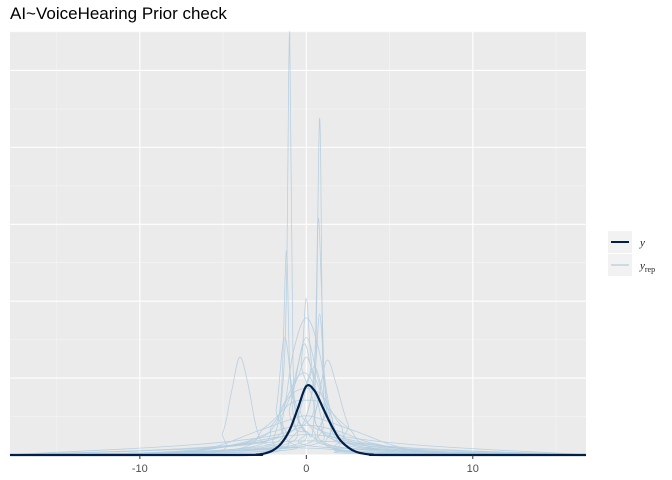  Describe the element at coordinates (642, 243) in the screenshot. I see `legend-label-y: y` at that location.